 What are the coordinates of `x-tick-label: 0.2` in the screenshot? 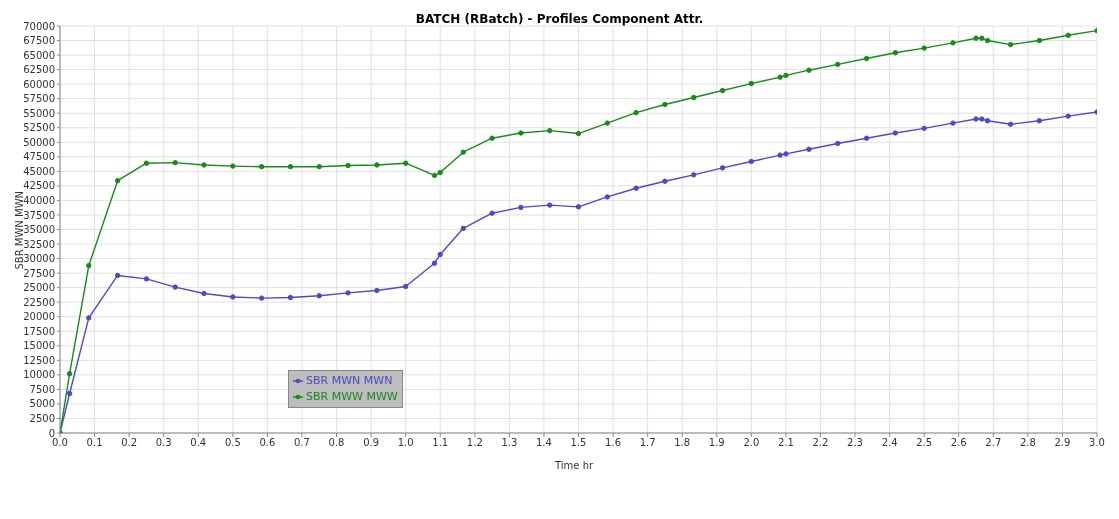 It's located at (129, 443).